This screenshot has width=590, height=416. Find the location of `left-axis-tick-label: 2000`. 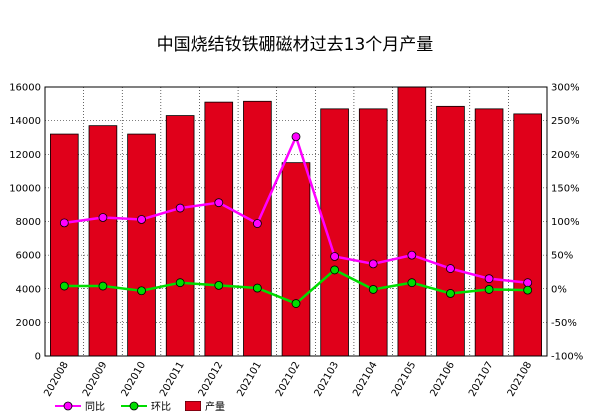

left-axis-tick-label: 2000 is located at coordinates (28, 323).